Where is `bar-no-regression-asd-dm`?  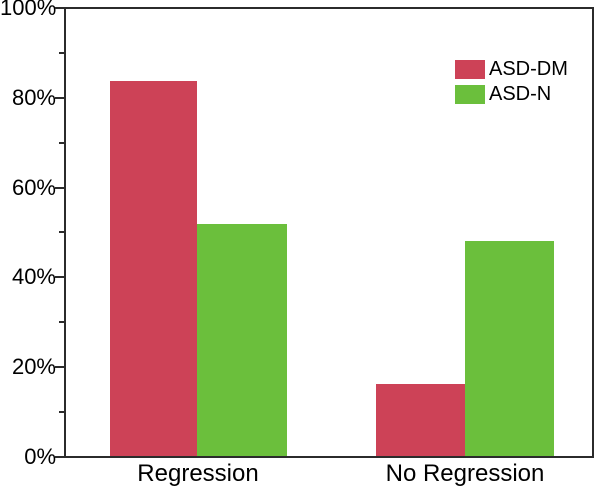 bar-no-regression-asd-dm is located at coordinates (420, 420).